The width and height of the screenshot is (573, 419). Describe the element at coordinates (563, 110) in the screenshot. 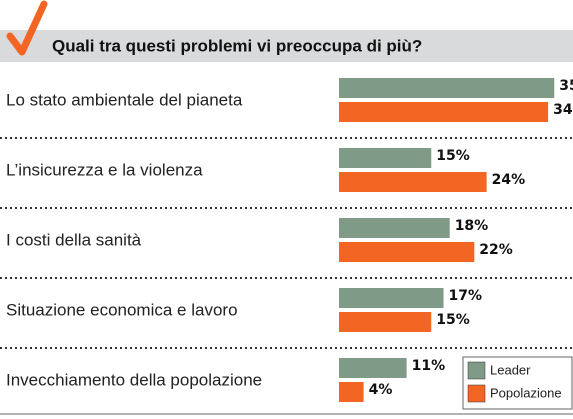

I see `value-label: 34%` at that location.